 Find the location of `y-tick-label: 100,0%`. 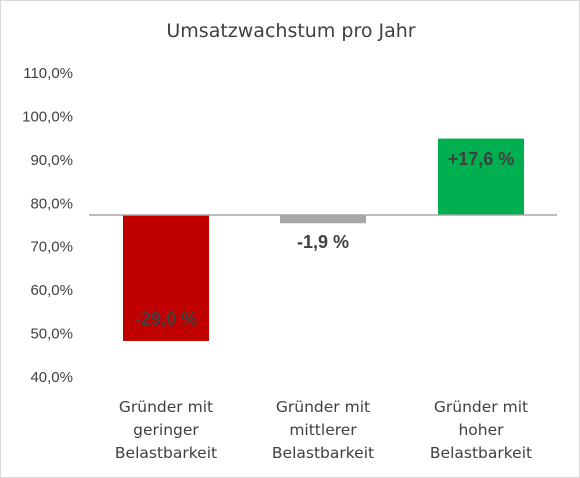

y-tick-label: 100,0% is located at coordinates (47, 116).